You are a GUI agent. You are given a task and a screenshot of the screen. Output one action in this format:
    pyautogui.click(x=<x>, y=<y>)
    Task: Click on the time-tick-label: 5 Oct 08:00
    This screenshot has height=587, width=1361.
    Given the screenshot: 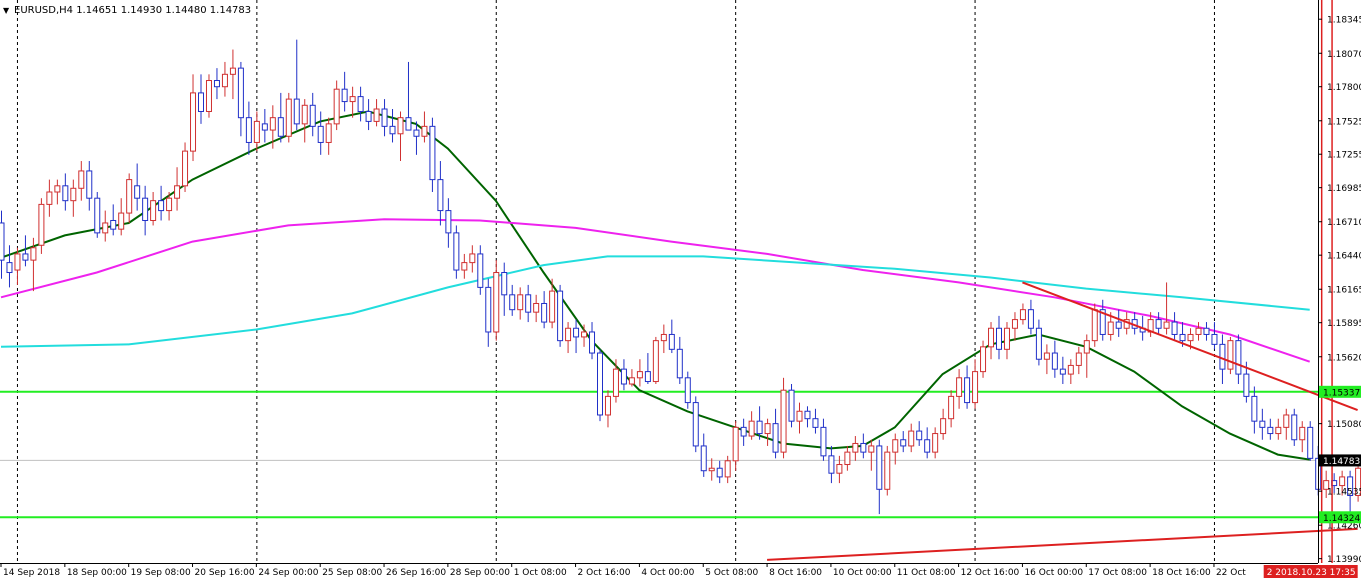 What is the action you would take?
    pyautogui.click(x=731, y=573)
    